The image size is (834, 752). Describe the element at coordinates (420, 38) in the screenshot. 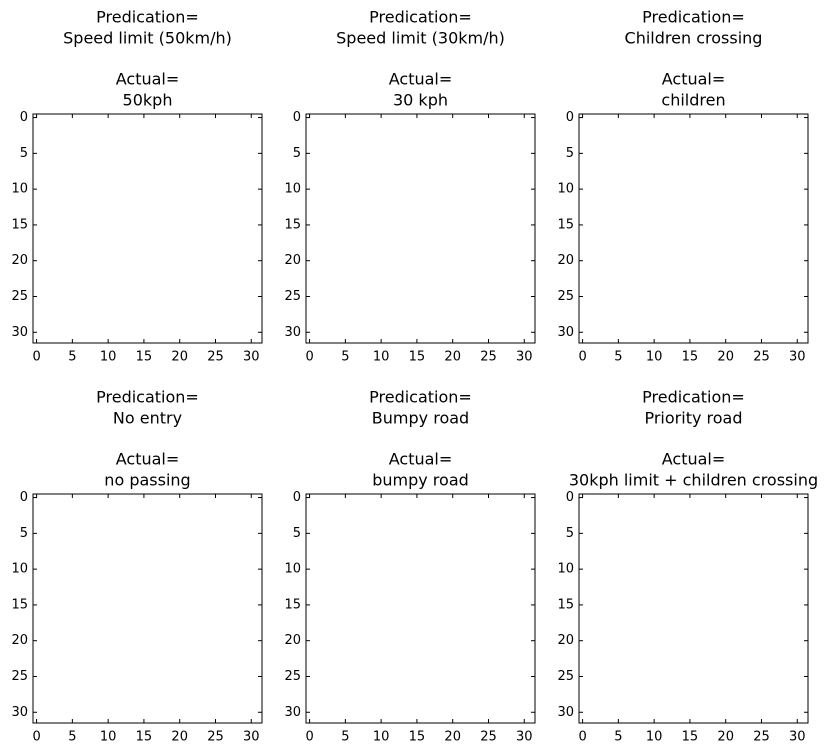

I see `prediction: Speed limit (30km/h)` at that location.